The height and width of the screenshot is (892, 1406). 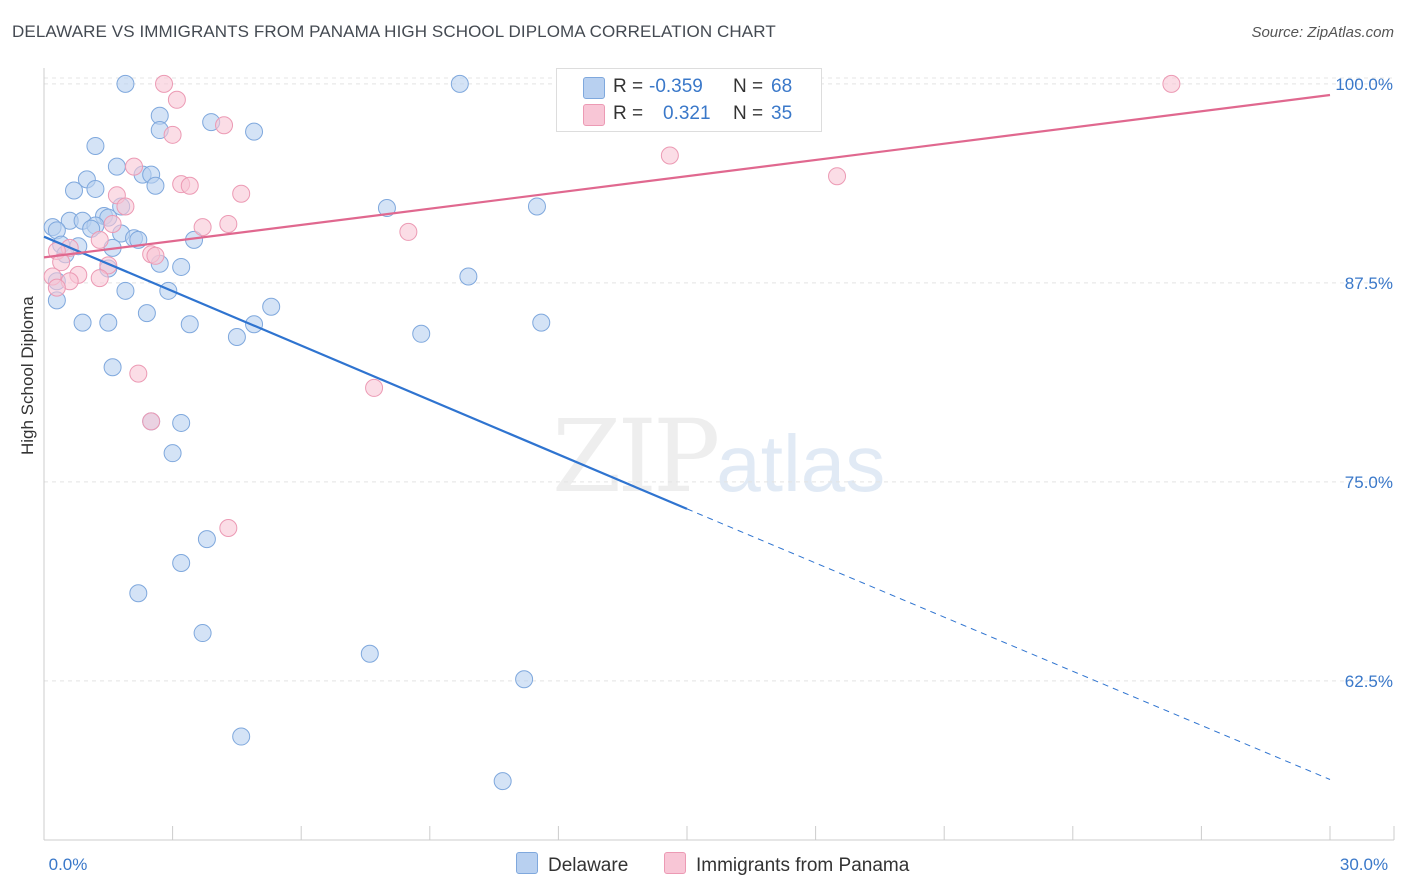 I want to click on panama-legend-swatch, so click(x=675, y=863).